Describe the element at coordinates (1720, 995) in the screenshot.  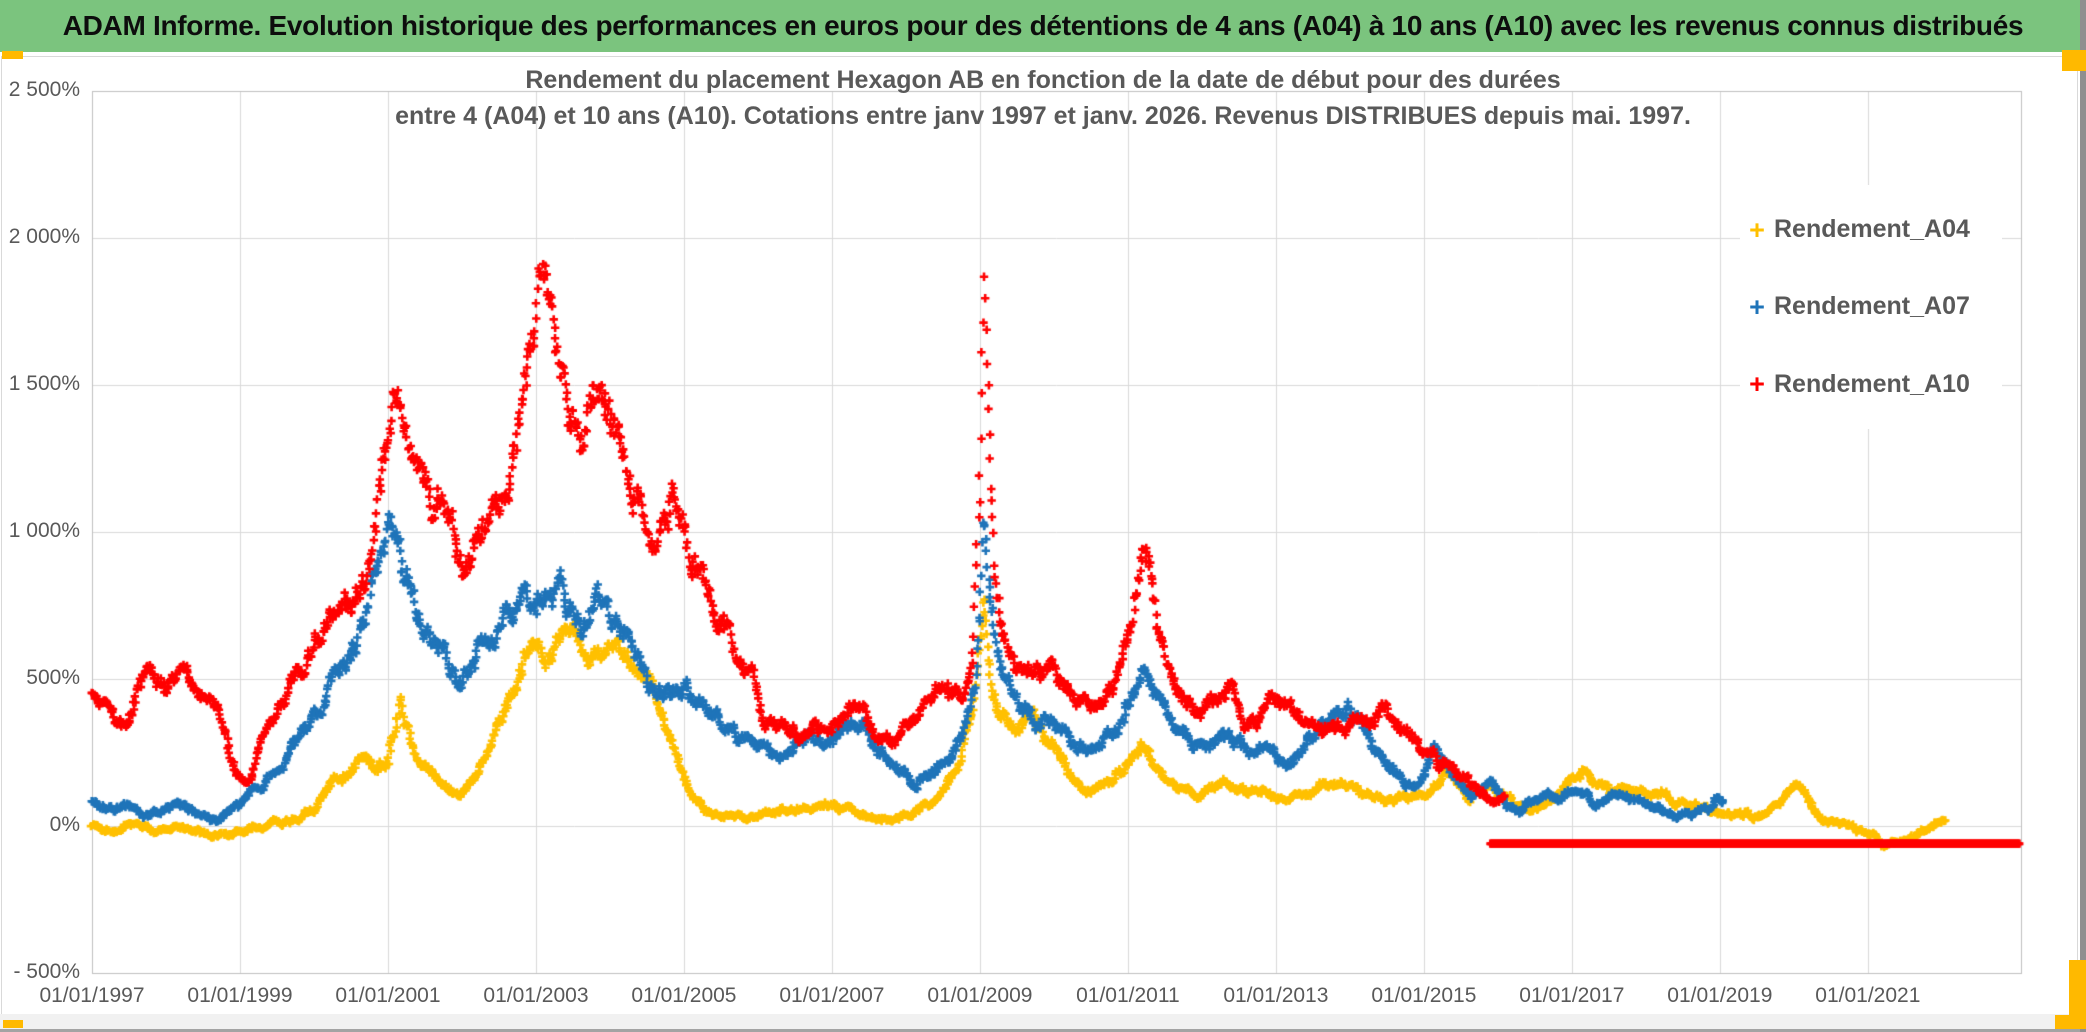
I see `x-tick-label: 01/01/2019` at that location.